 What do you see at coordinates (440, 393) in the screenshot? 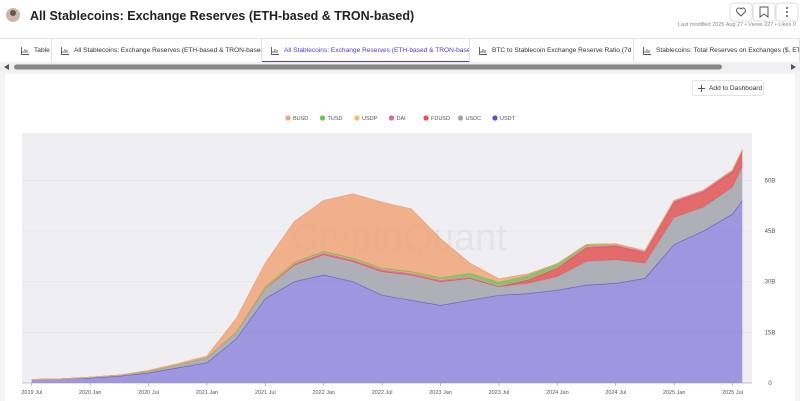
I see `x-tick-label: 2023 Jan` at bounding box center [440, 393].